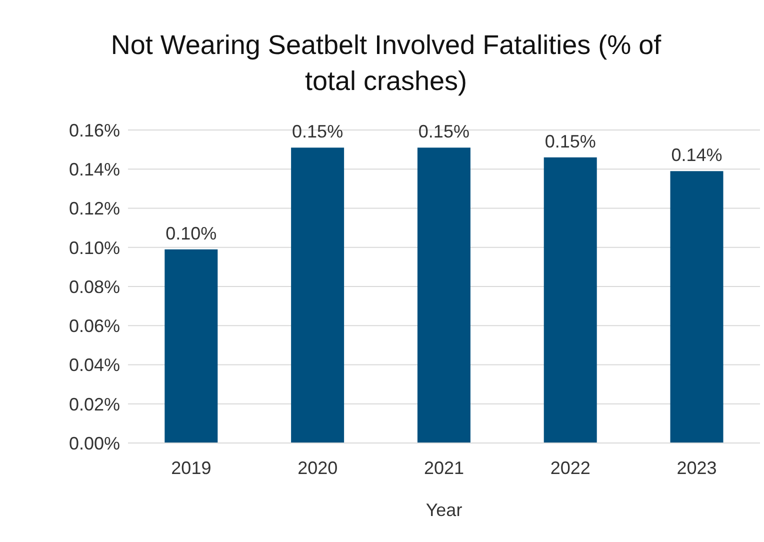  What do you see at coordinates (696, 468) in the screenshot?
I see `x-tick-label: 2023` at bounding box center [696, 468].